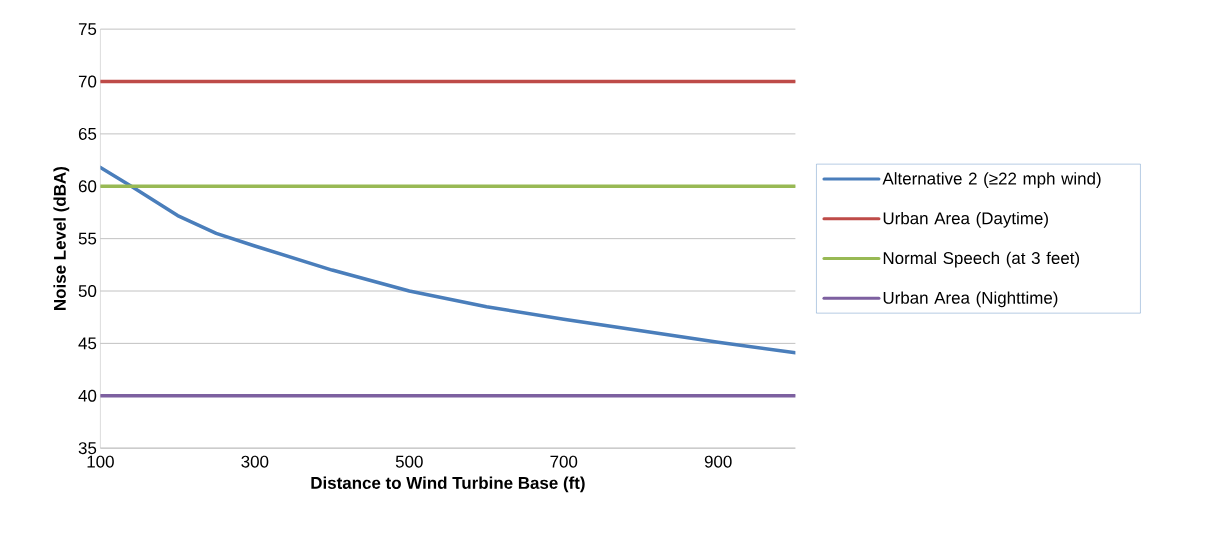 The height and width of the screenshot is (533, 1206). Describe the element at coordinates (87, 395) in the screenshot. I see `y-tick-label: 40` at that location.